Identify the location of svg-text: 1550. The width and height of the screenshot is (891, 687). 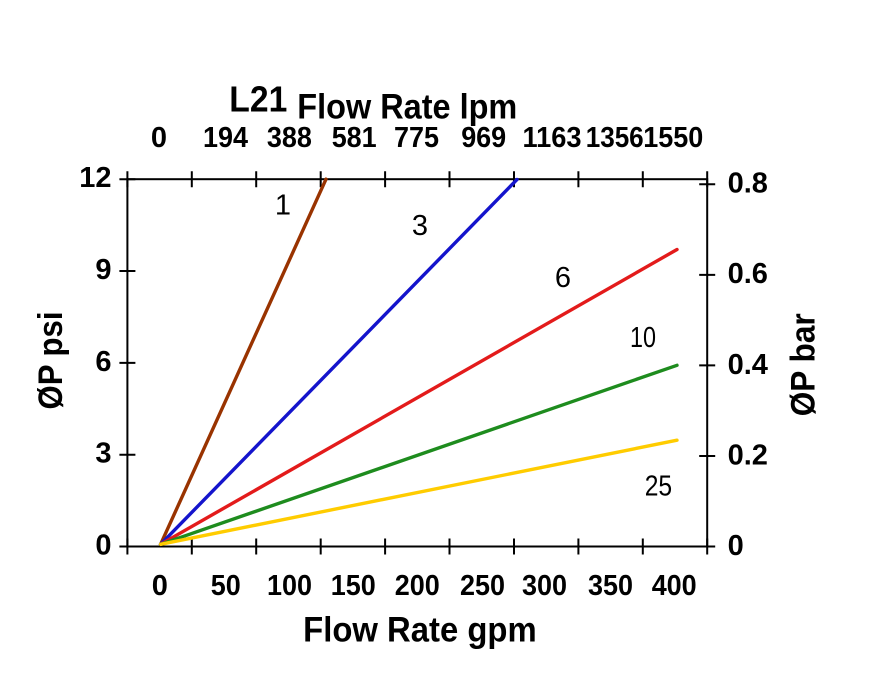
(673, 138).